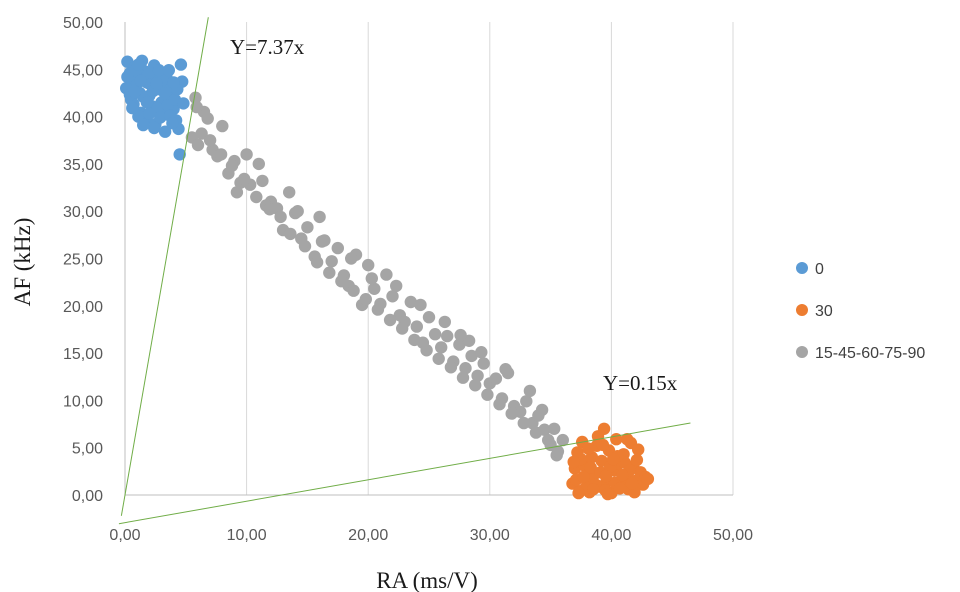 The width and height of the screenshot is (960, 592). I want to click on x-tick-label: 0,00, so click(124, 535).